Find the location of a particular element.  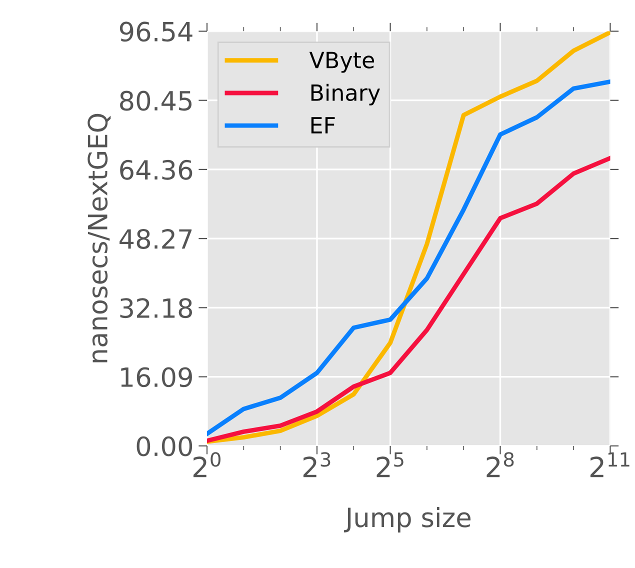

y-axis-title: nanosecs/NextGEQ is located at coordinates (99, 238).